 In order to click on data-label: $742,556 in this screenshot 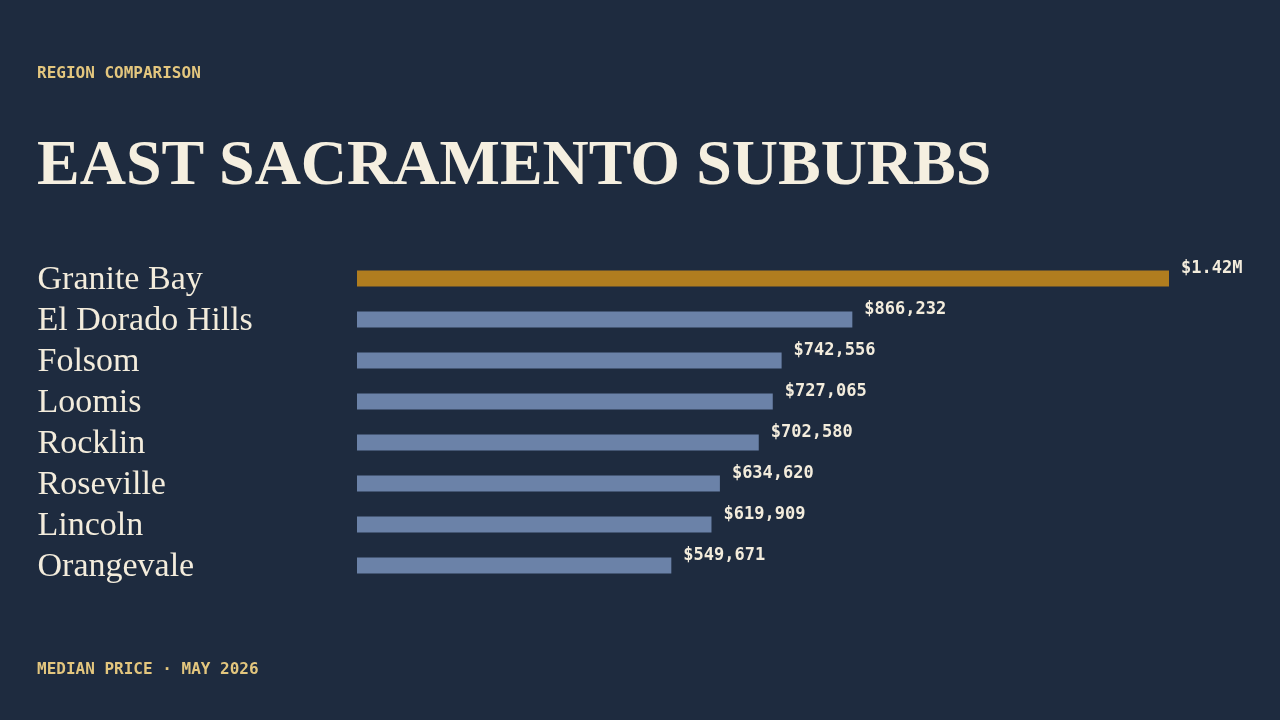, I will do `click(834, 348)`.